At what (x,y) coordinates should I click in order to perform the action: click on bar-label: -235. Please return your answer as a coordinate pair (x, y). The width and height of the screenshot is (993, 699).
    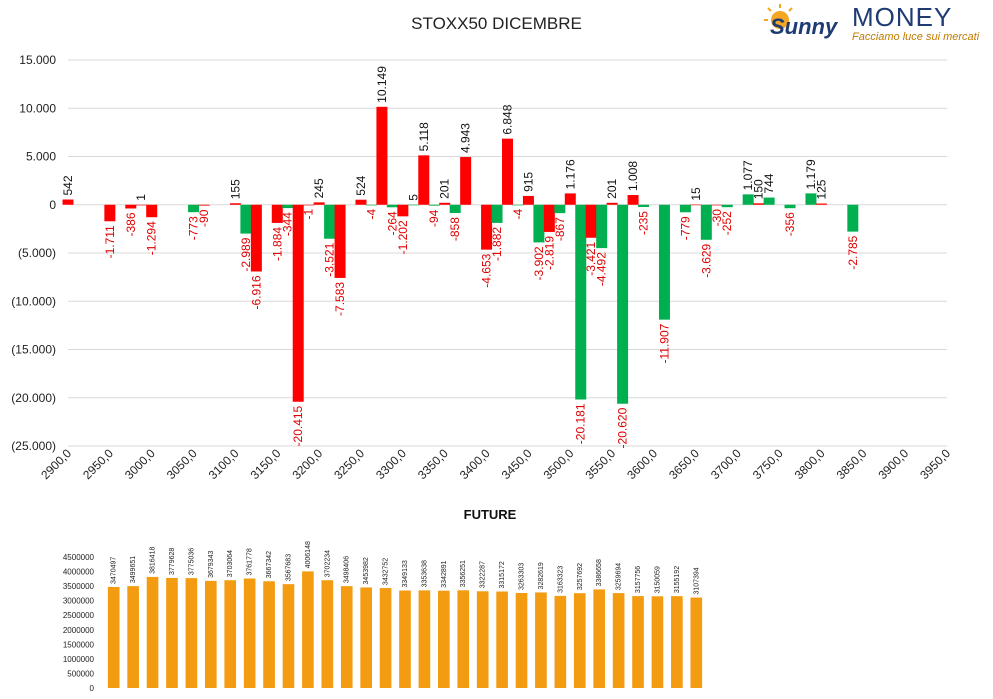
    Looking at the image, I should click on (644, 223).